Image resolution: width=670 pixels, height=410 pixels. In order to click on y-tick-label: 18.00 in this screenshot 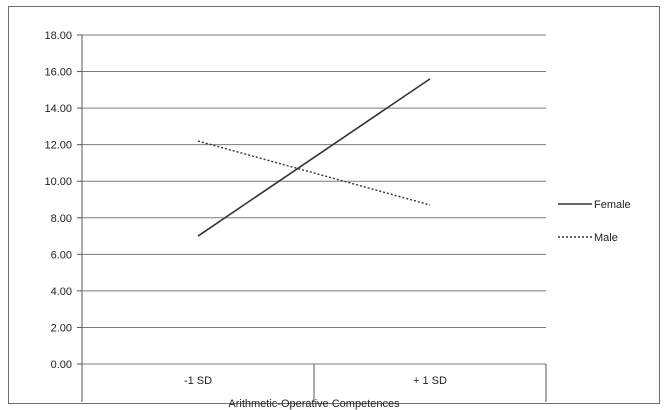, I will do `click(58, 36)`.